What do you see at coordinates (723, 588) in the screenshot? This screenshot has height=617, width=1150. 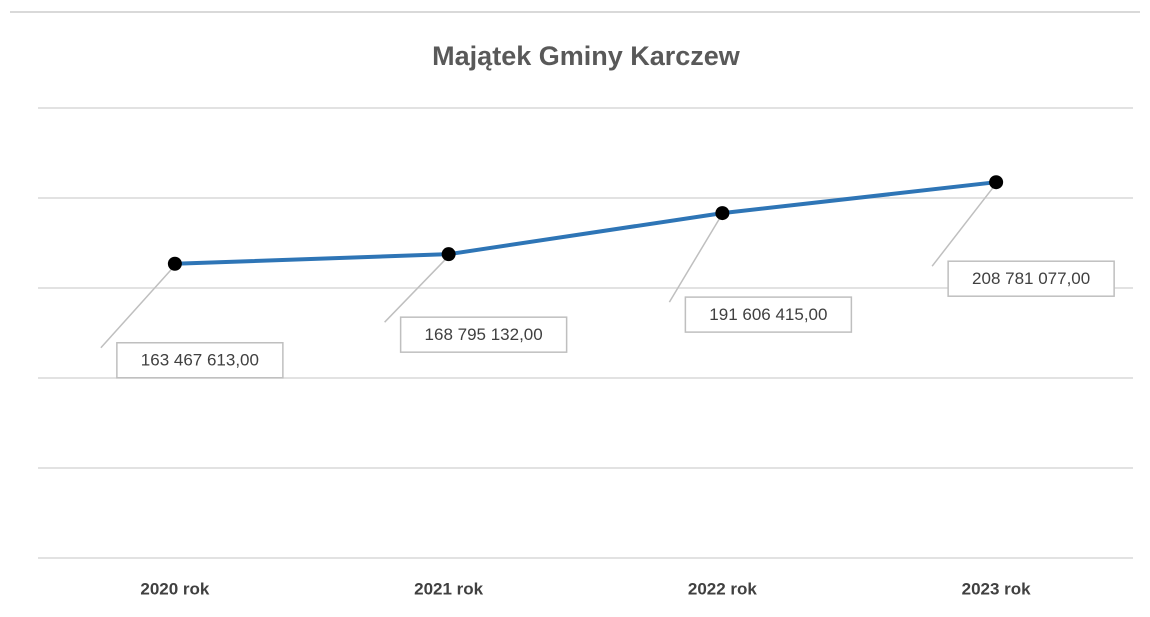 I see `x-tick-label: 2022 rok` at bounding box center [723, 588].